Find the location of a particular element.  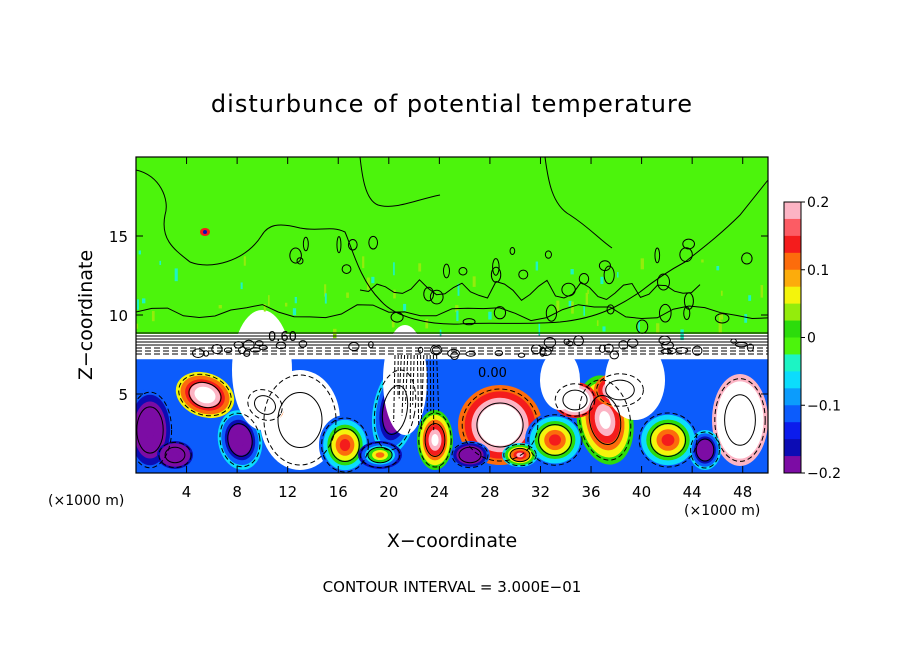

x-tick-label: 32 is located at coordinates (540, 492).